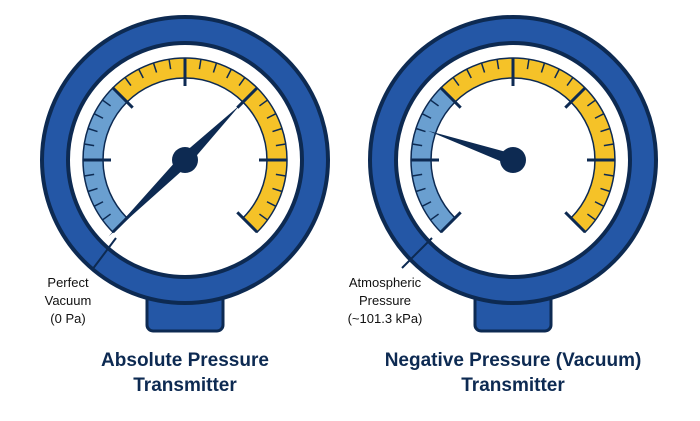 Image resolution: width=700 pixels, height=421 pixels. Describe the element at coordinates (185, 360) in the screenshot. I see `gauge-title: Absolute Pressure` at that location.